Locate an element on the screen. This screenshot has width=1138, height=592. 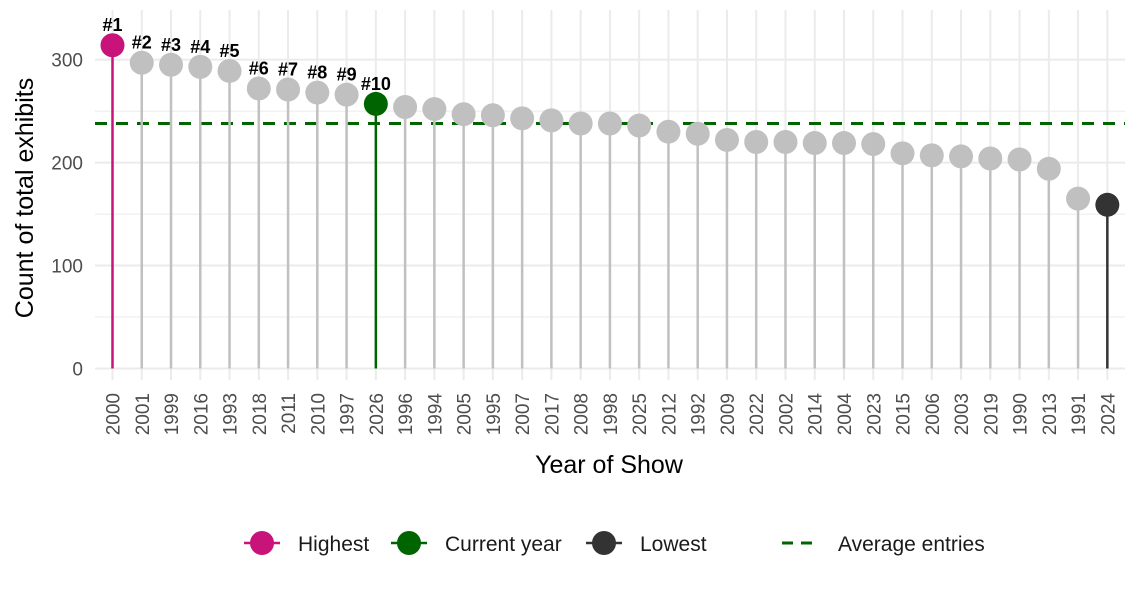
point-2007 is located at coordinates (522, 118).